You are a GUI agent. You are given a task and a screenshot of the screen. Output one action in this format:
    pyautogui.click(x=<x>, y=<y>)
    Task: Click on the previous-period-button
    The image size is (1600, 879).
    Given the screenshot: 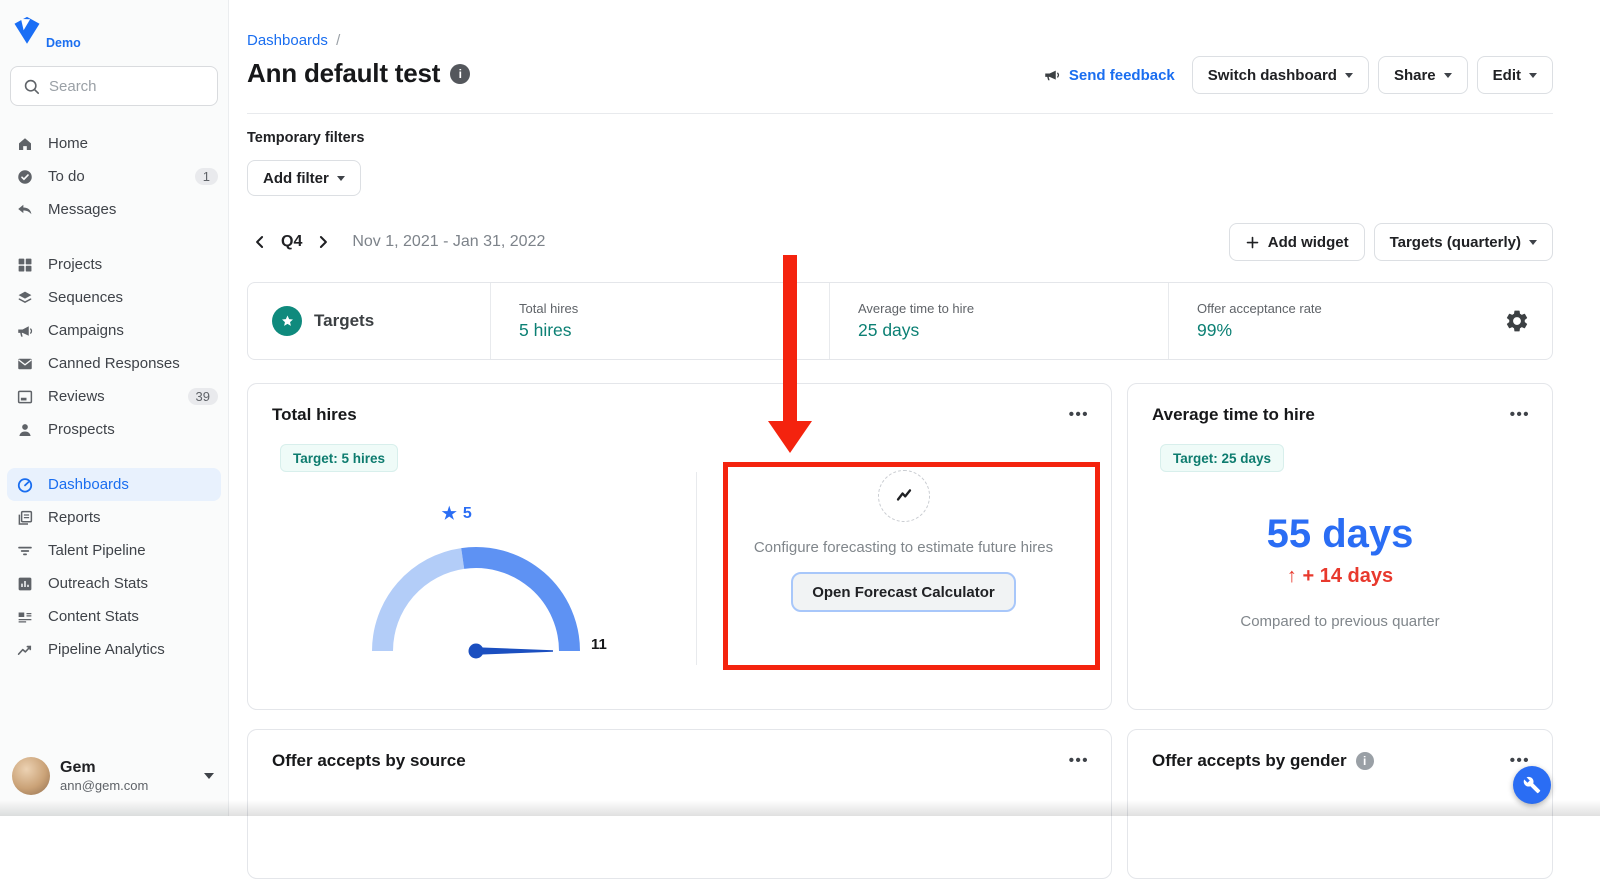 What is the action you would take?
    pyautogui.click(x=260, y=242)
    